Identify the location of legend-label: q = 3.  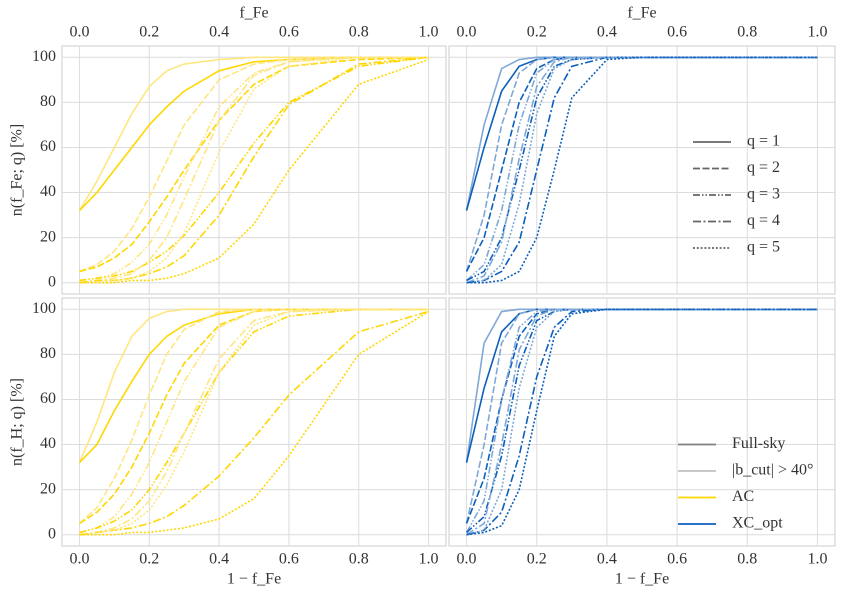
(763, 194).